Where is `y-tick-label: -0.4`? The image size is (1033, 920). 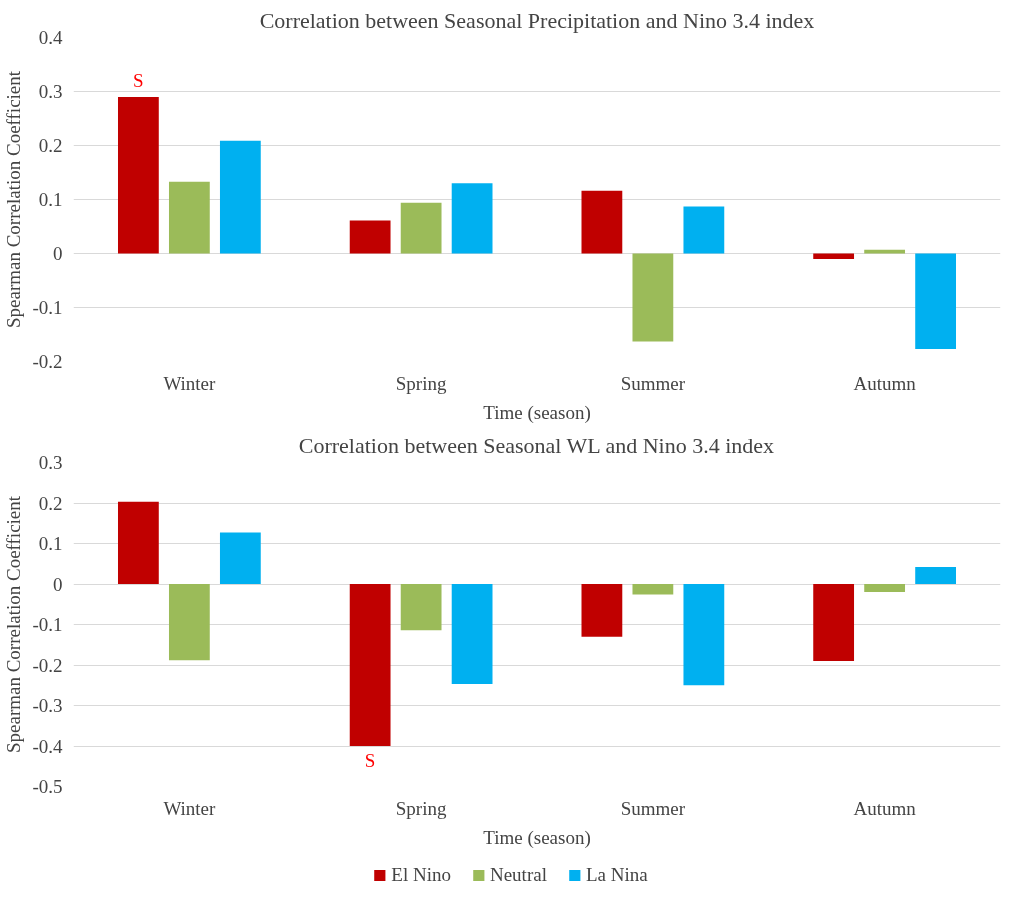
y-tick-label: -0.4 is located at coordinates (47, 746).